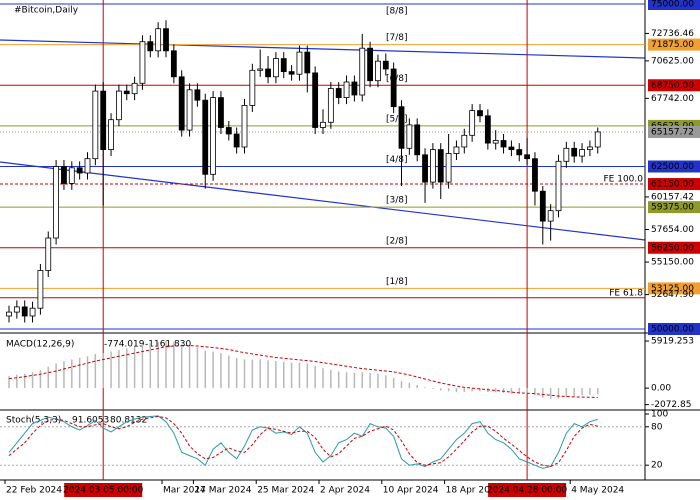  What do you see at coordinates (168, 345) in the screenshot?
I see `macd-value: -1161.830` at bounding box center [168, 345].